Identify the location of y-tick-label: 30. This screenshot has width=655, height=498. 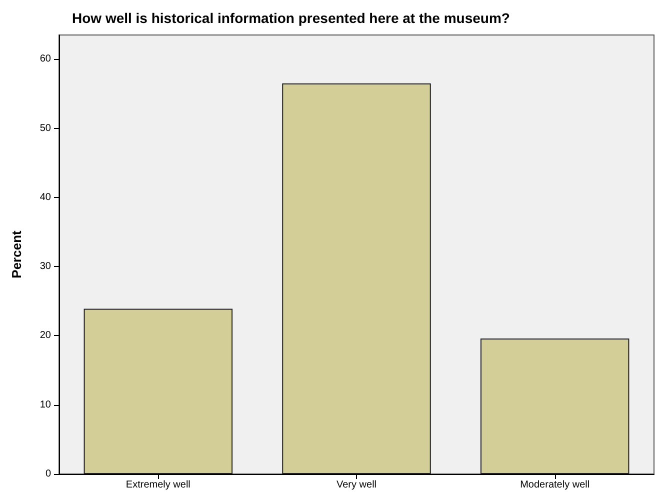
(46, 266).